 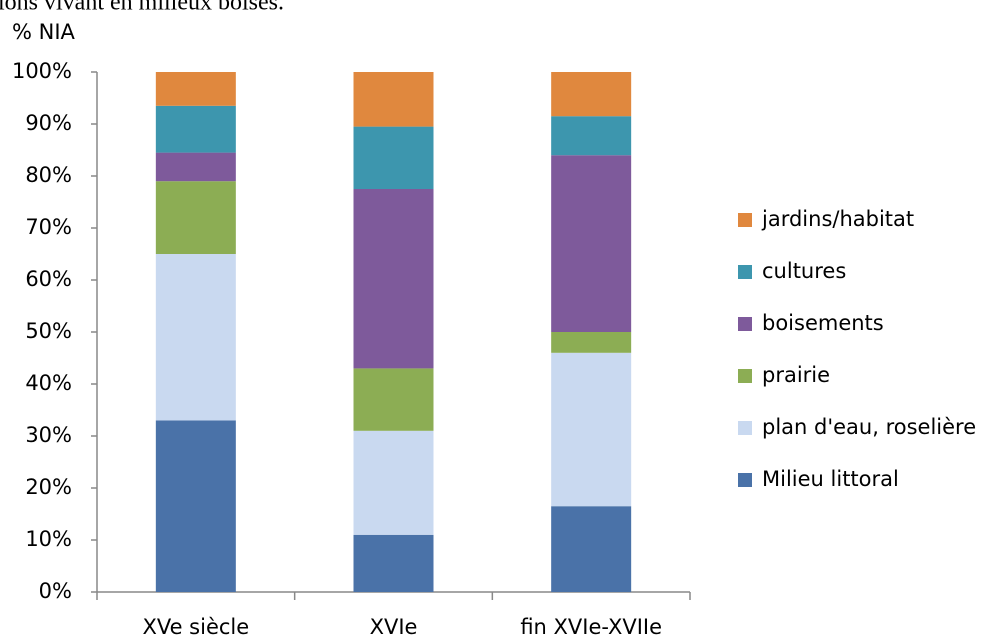 What do you see at coordinates (796, 375) in the screenshot?
I see `legend-label: prairie` at bounding box center [796, 375].